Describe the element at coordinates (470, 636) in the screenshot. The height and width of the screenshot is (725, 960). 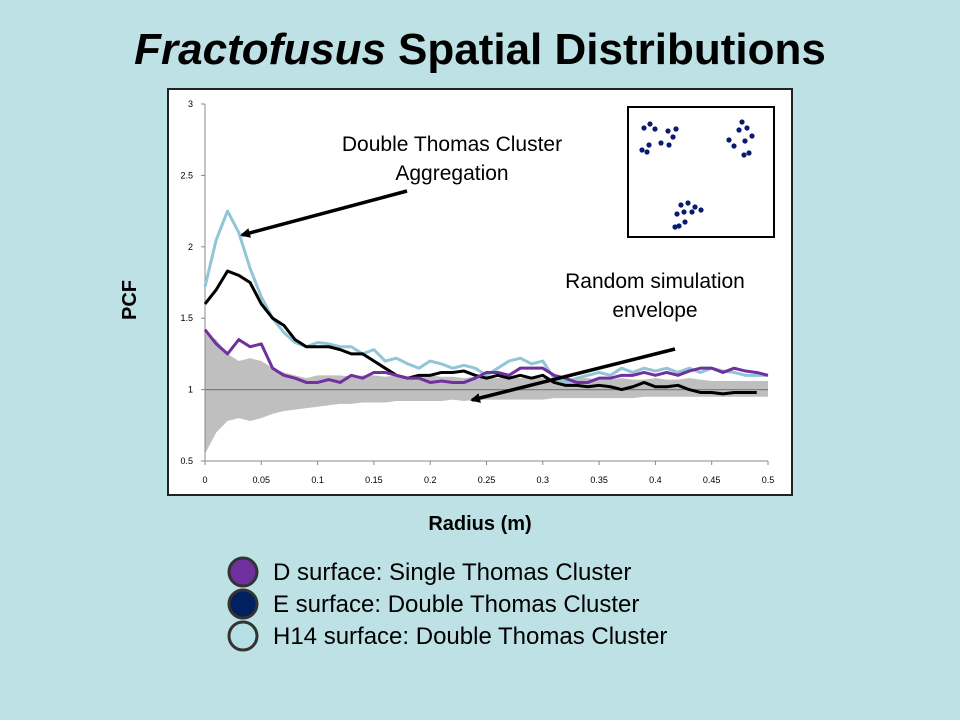
I see `legend-label: H14 surface: Double Thomas Cluster` at that location.